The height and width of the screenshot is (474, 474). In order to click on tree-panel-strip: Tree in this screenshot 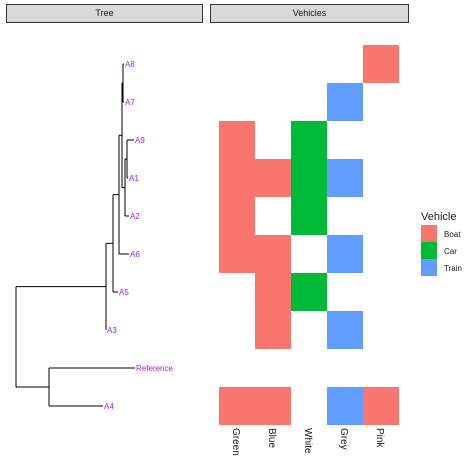, I will do `click(104, 13)`.